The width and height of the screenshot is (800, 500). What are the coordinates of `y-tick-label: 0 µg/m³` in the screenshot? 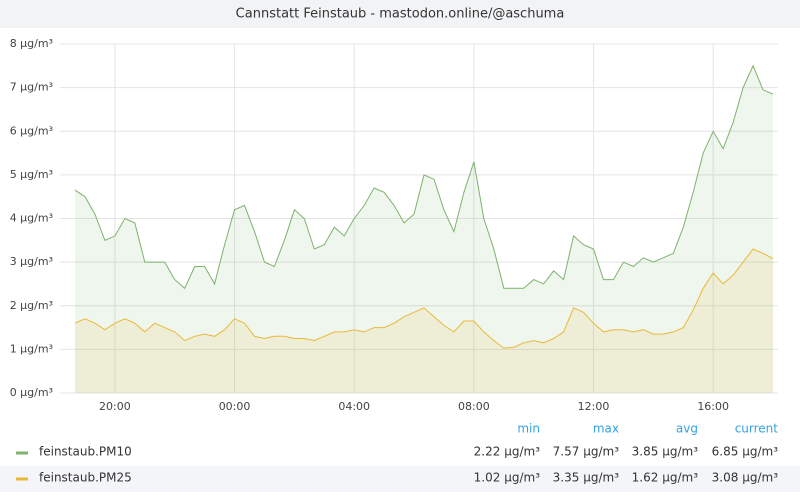 It's located at (31, 392).